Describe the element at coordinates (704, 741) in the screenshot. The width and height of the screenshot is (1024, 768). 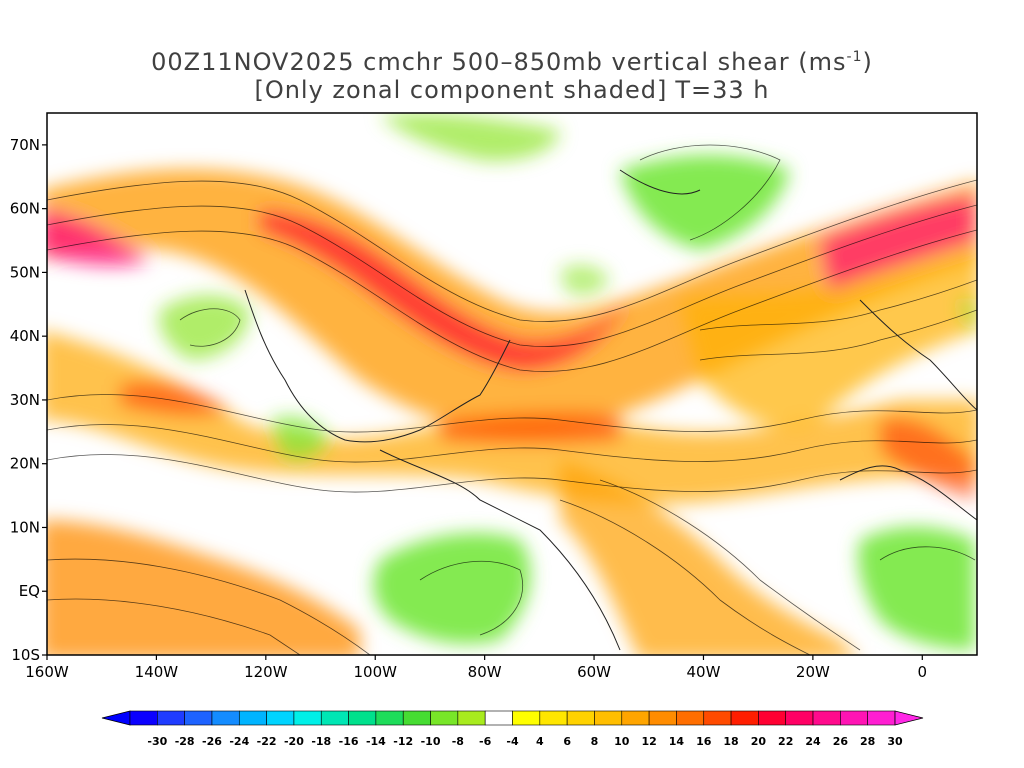
I see `colorbar-label: 16` at that location.